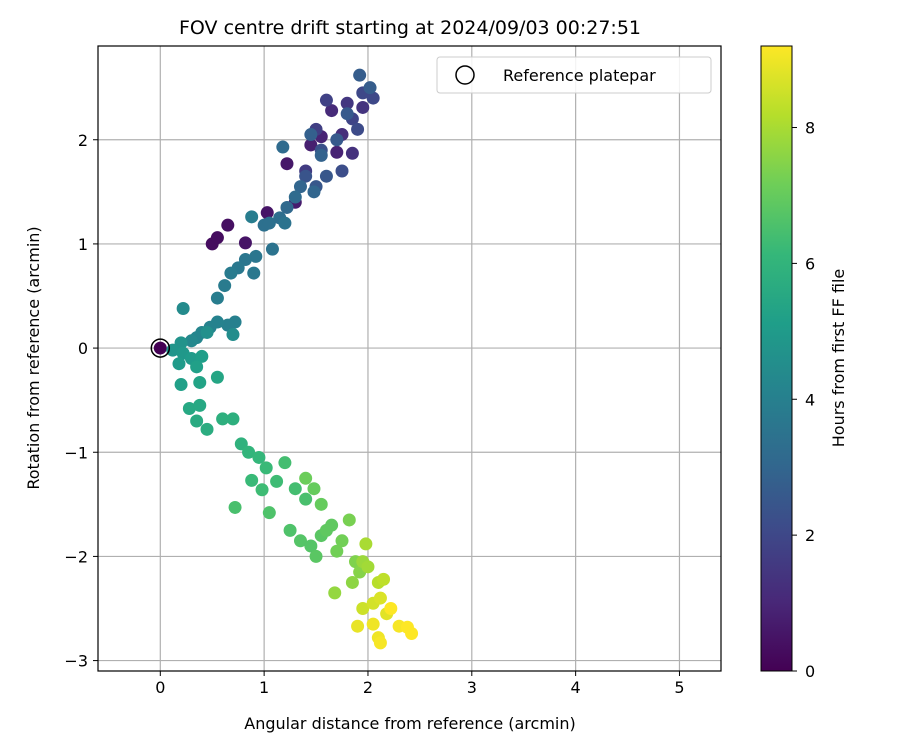  I want to click on x-tick-label: 2, so click(368, 687).